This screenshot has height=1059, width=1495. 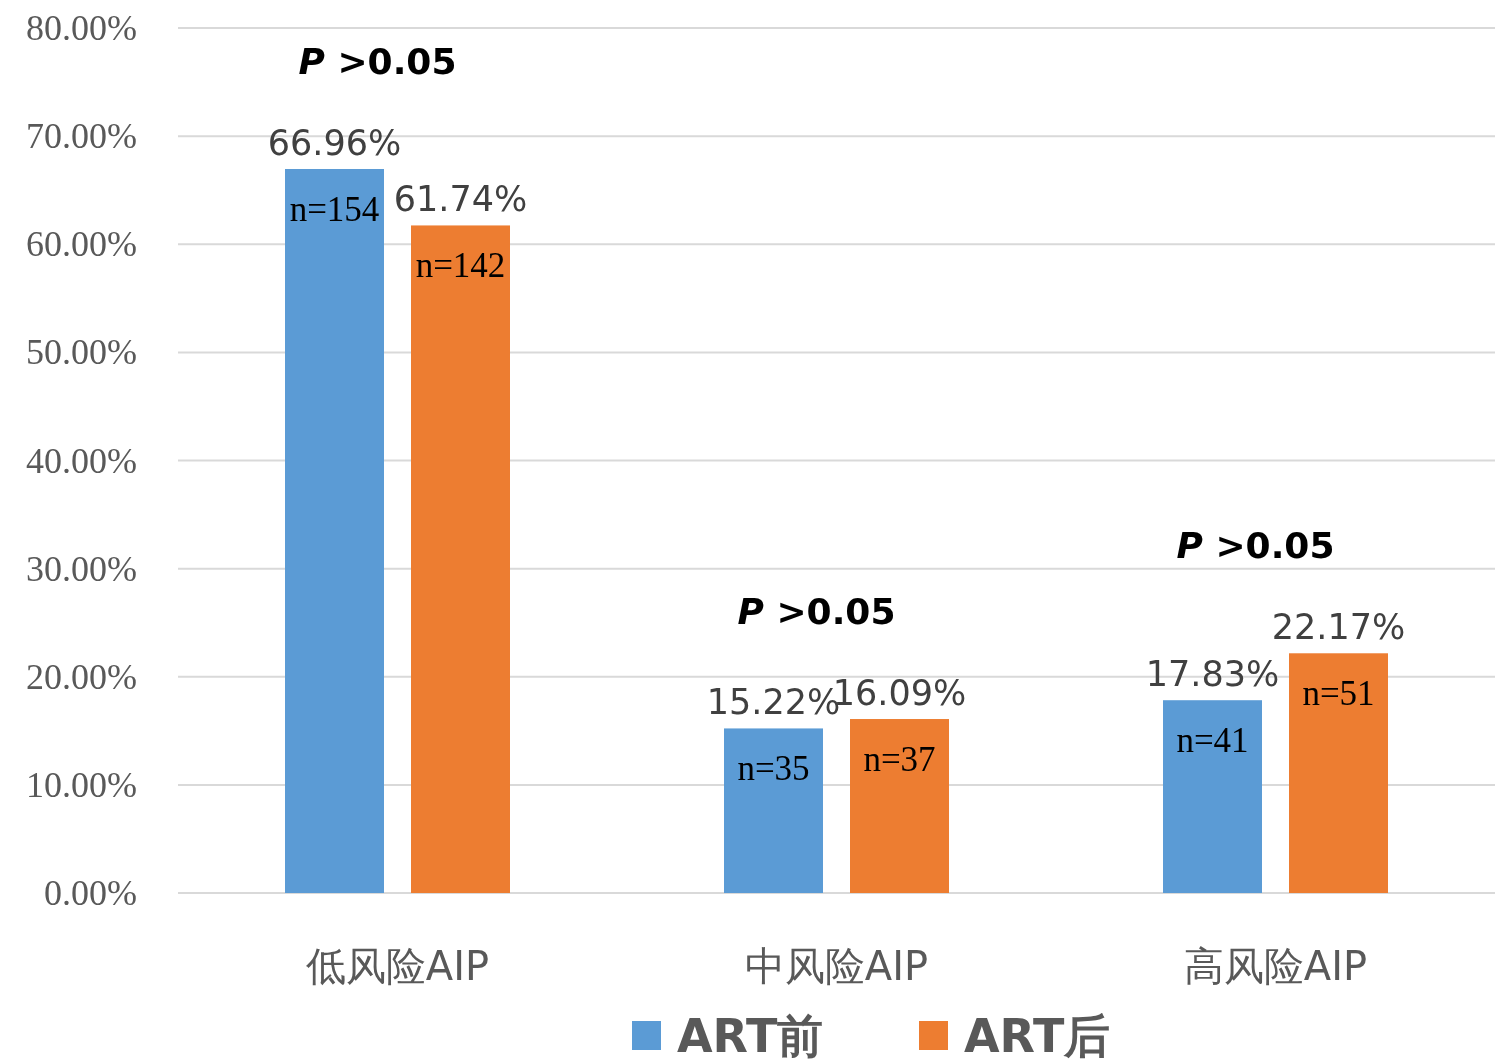 I want to click on data-label: 17.83%, so click(x=1212, y=674).